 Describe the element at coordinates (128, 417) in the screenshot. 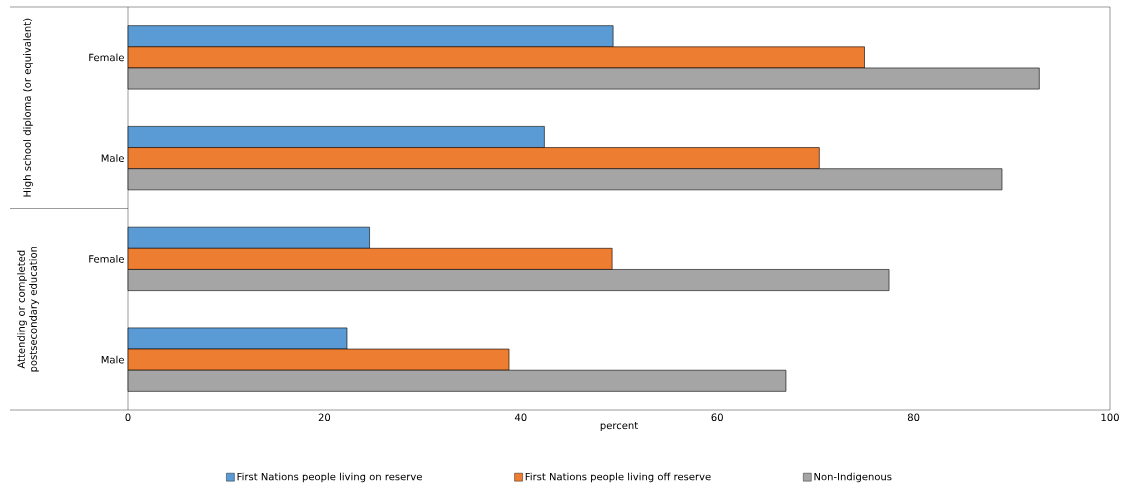

I see `x-tick-label: 0` at that location.